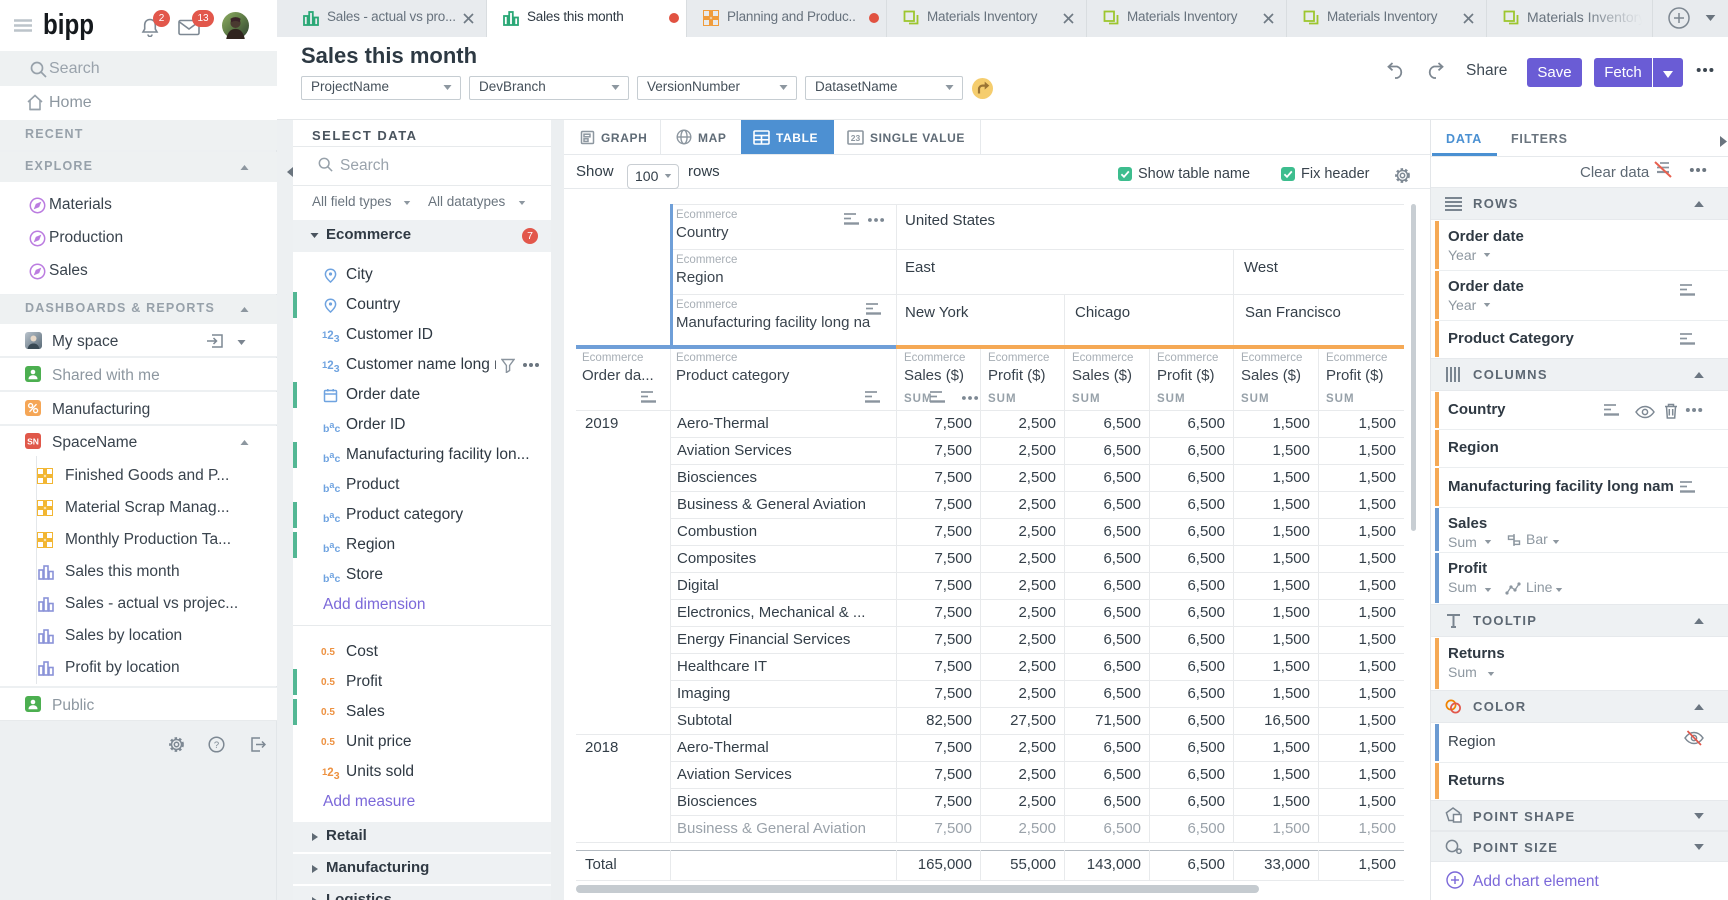 Image resolution: width=1728 pixels, height=900 pixels. What do you see at coordinates (68, 25) in the screenshot?
I see `svg-text: bipp` at bounding box center [68, 25].